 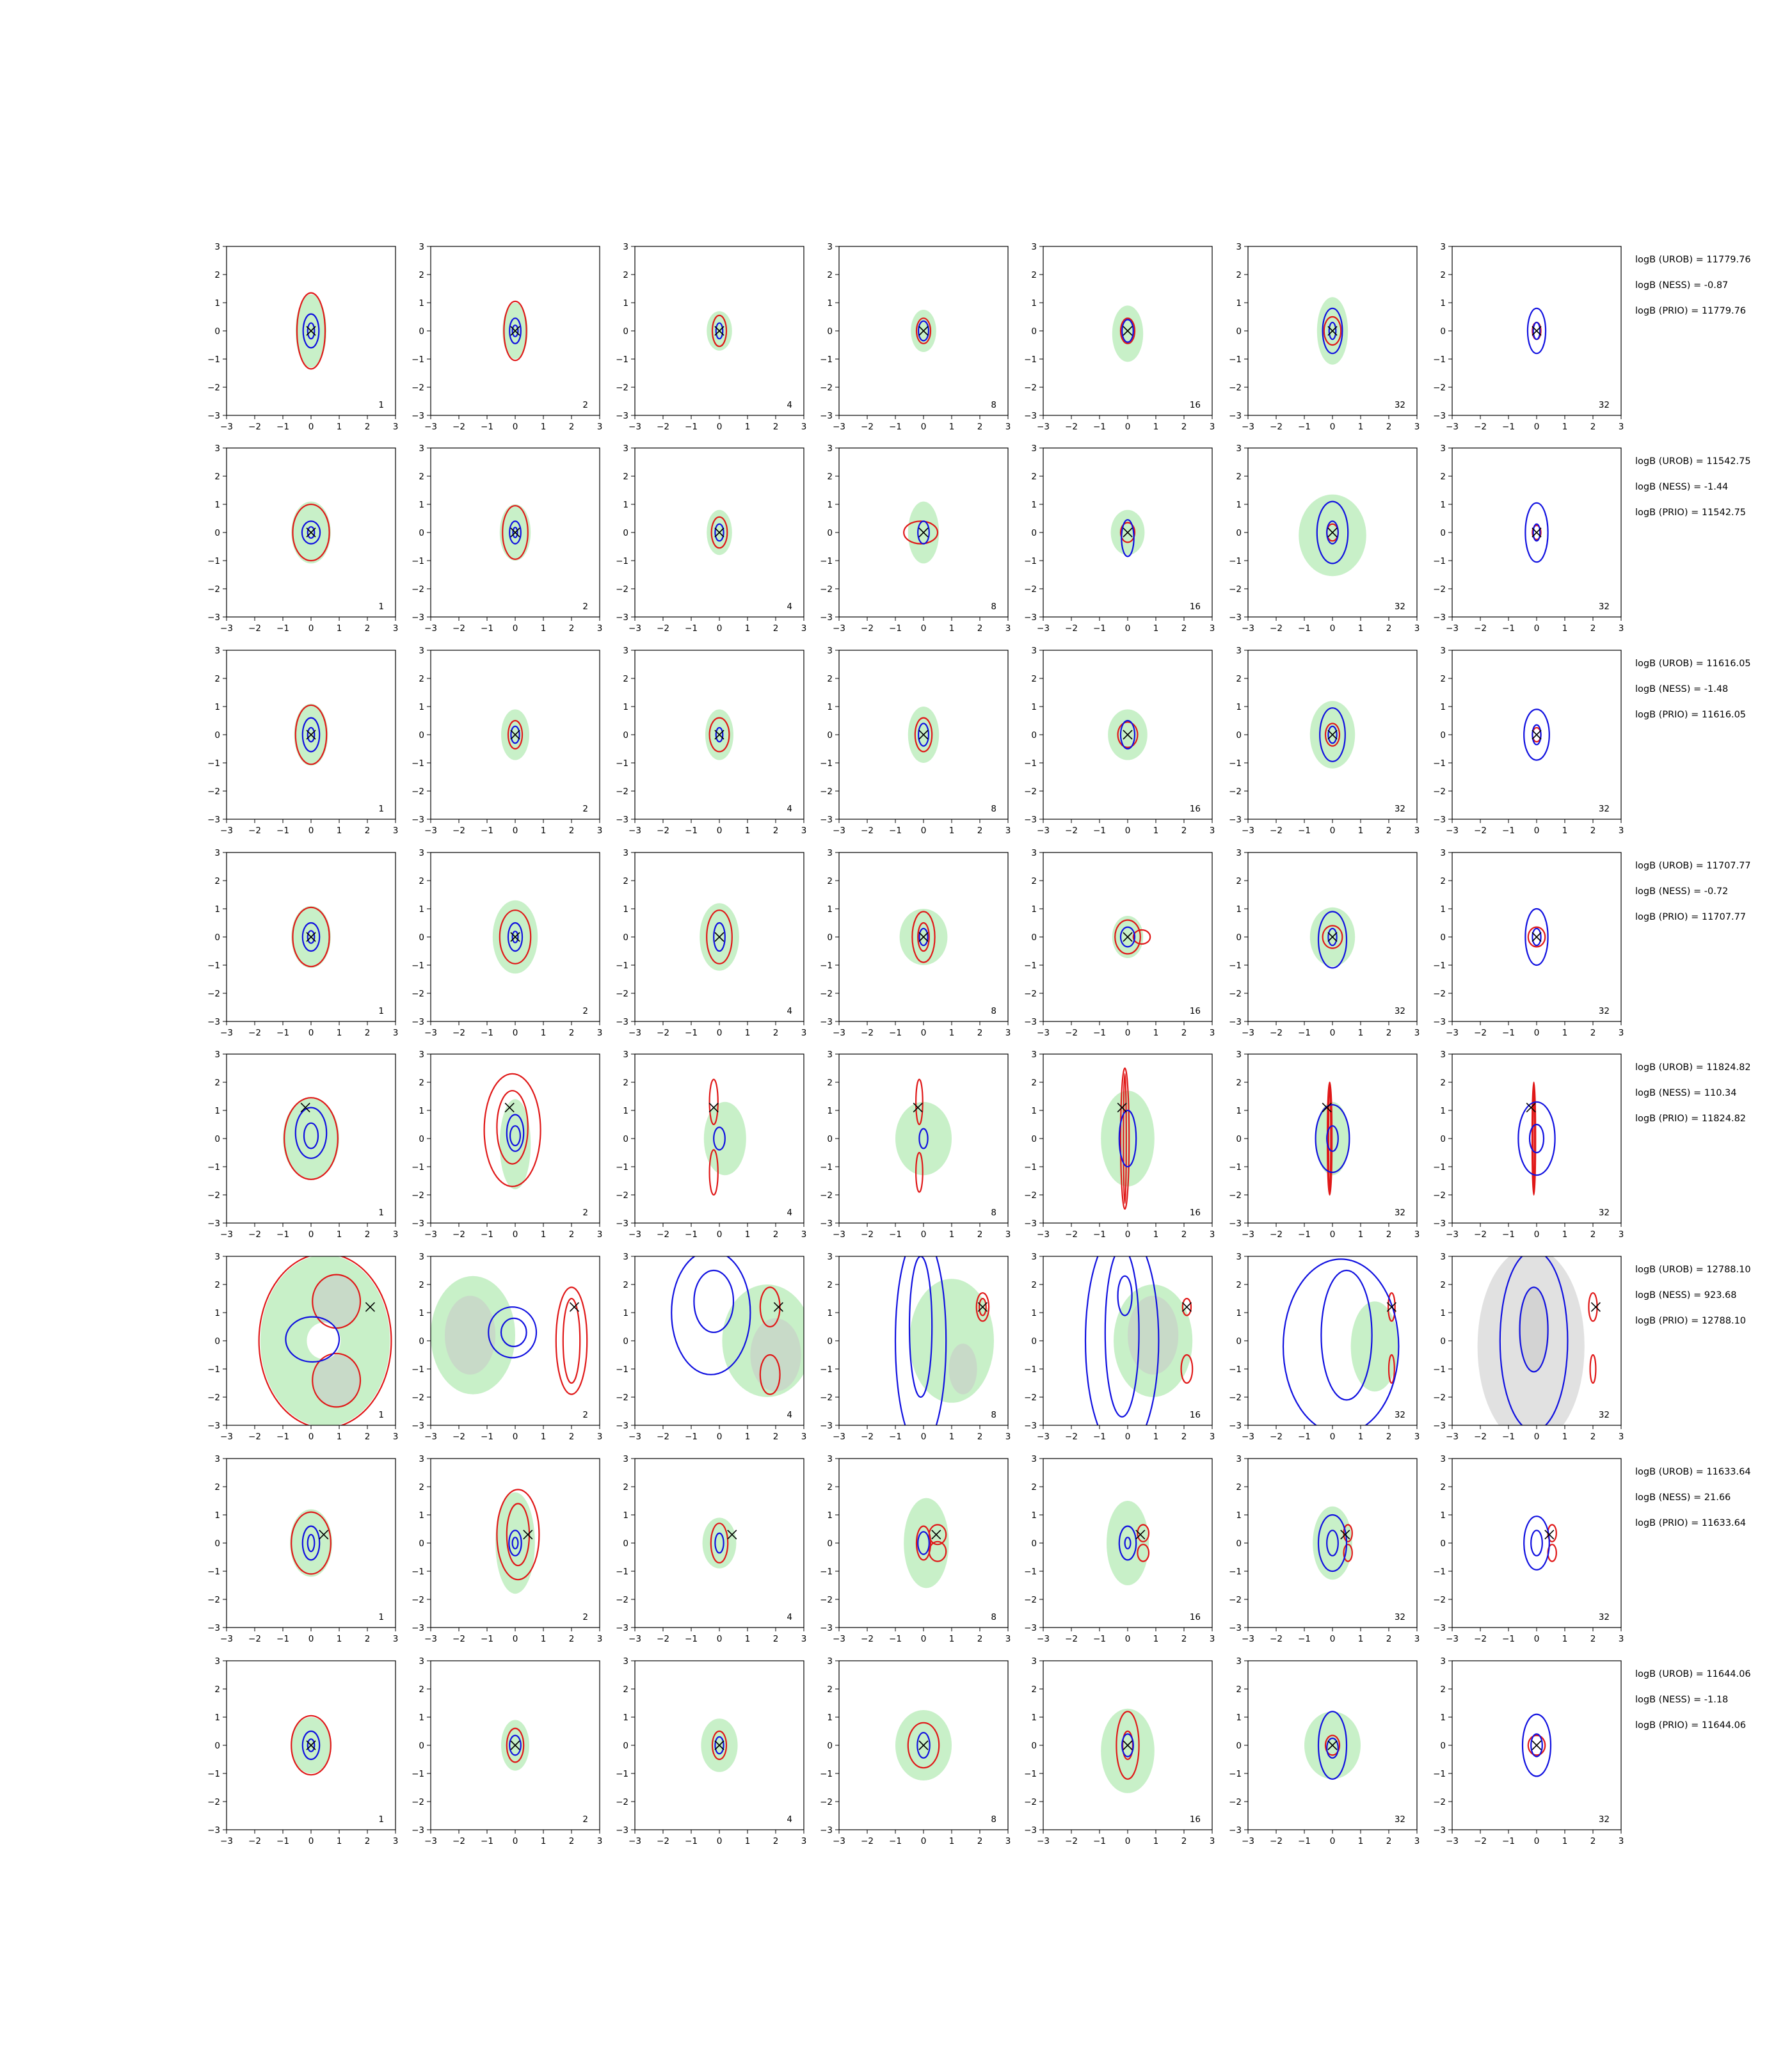 What do you see at coordinates (789, 1819) in the screenshot?
I see `panel-label: 4` at bounding box center [789, 1819].